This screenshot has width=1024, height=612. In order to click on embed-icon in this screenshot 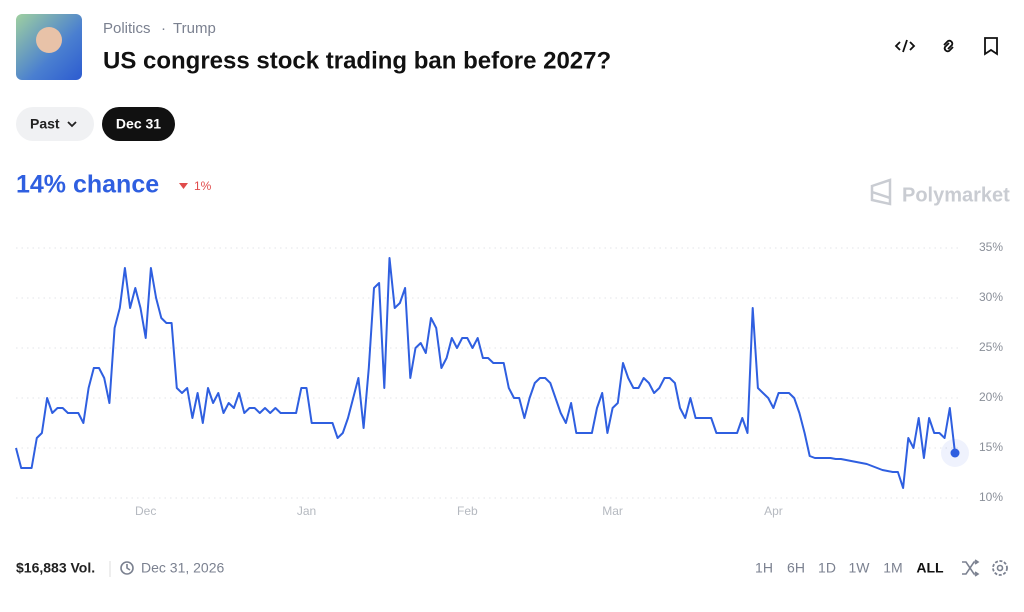, I will do `click(905, 46)`.